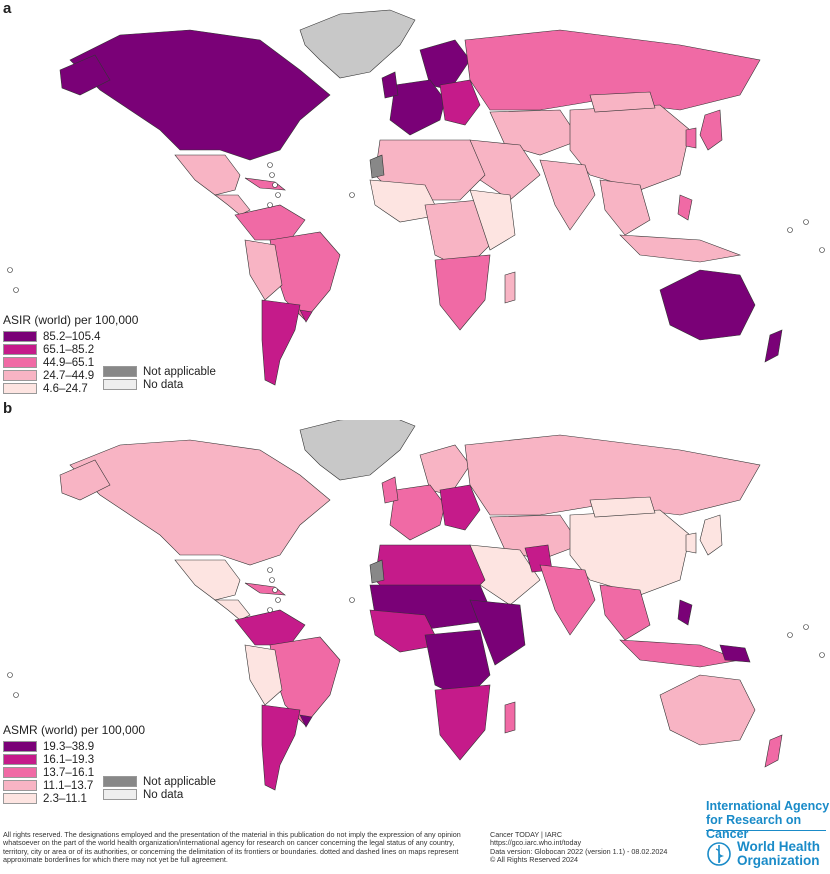 Image resolution: width=830 pixels, height=874 pixels. Describe the element at coordinates (735, 653) in the screenshot. I see `papua` at that location.